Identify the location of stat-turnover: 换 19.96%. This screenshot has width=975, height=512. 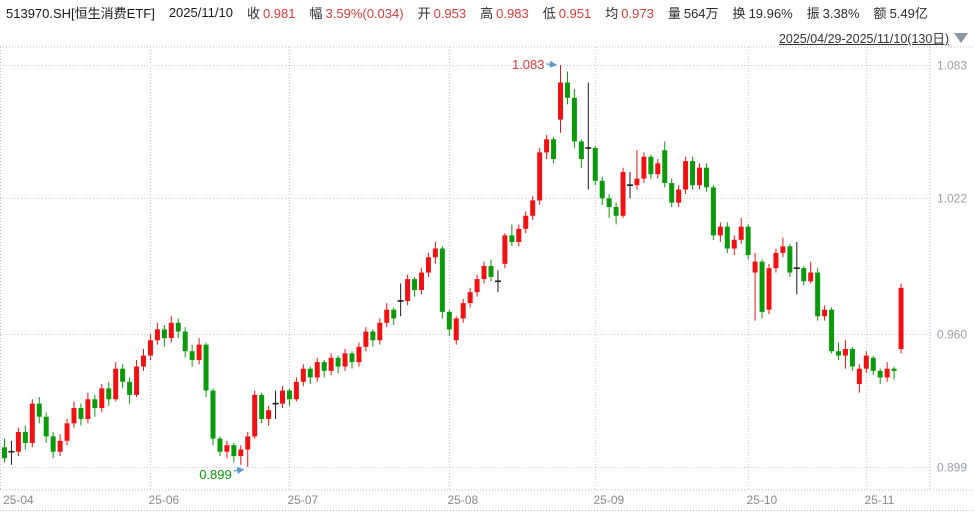
(762, 13).